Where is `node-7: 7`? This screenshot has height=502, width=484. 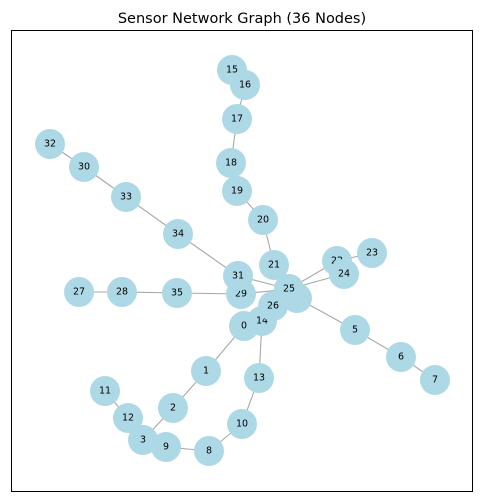 node-7: 7 is located at coordinates (435, 380).